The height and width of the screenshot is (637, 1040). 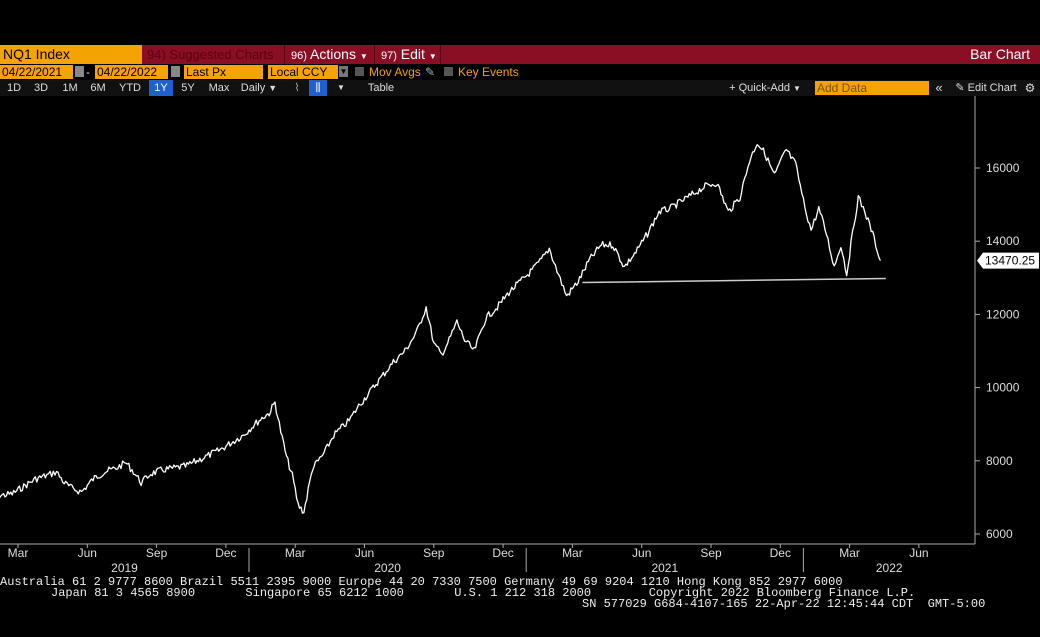 I want to click on actions-label: Actions, so click(x=333, y=54).